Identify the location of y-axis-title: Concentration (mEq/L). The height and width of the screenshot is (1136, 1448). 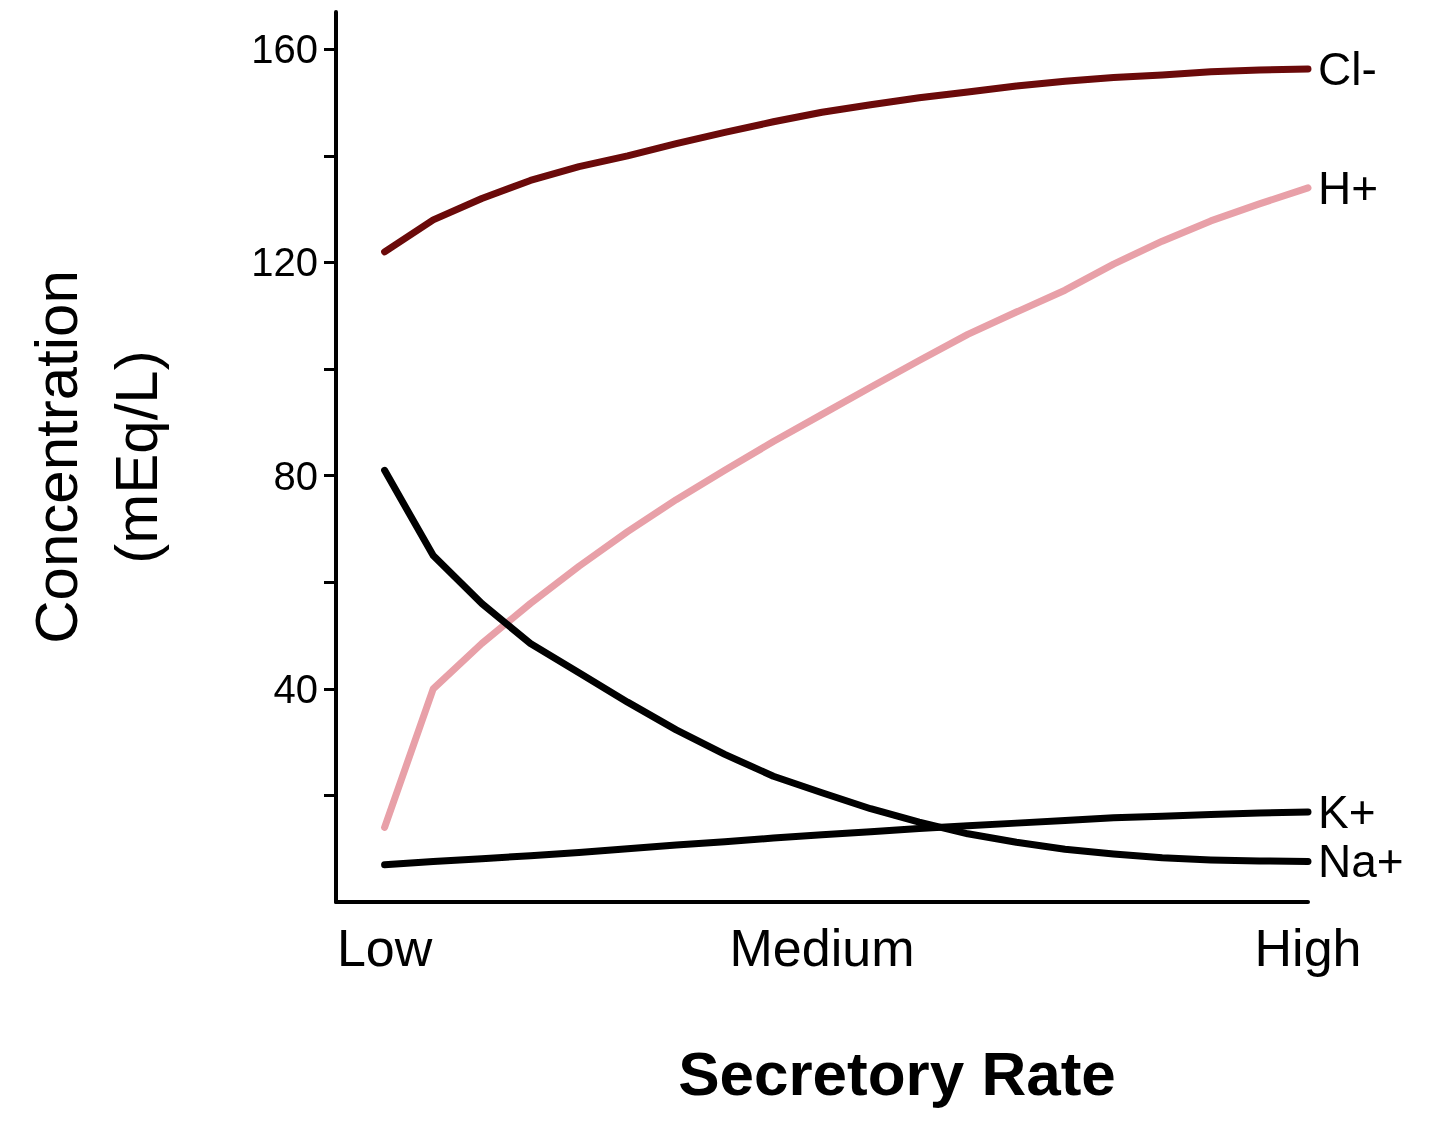
(96, 457).